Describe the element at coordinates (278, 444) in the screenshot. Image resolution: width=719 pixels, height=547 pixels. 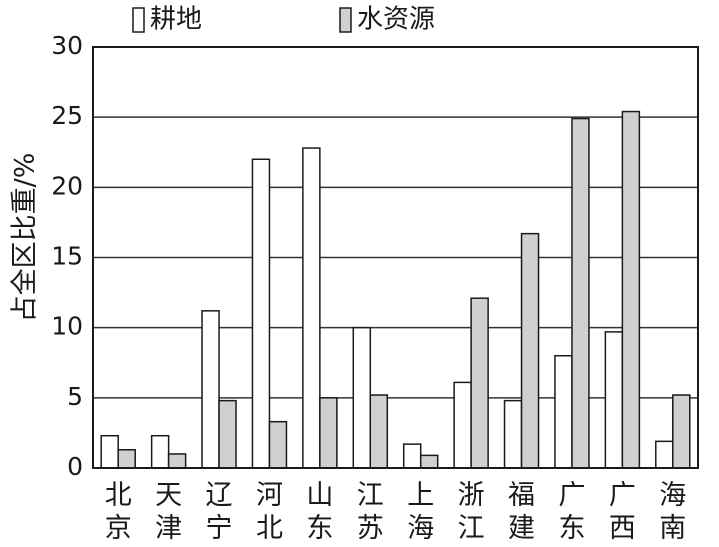
I see `bar-水资源-河北` at that location.